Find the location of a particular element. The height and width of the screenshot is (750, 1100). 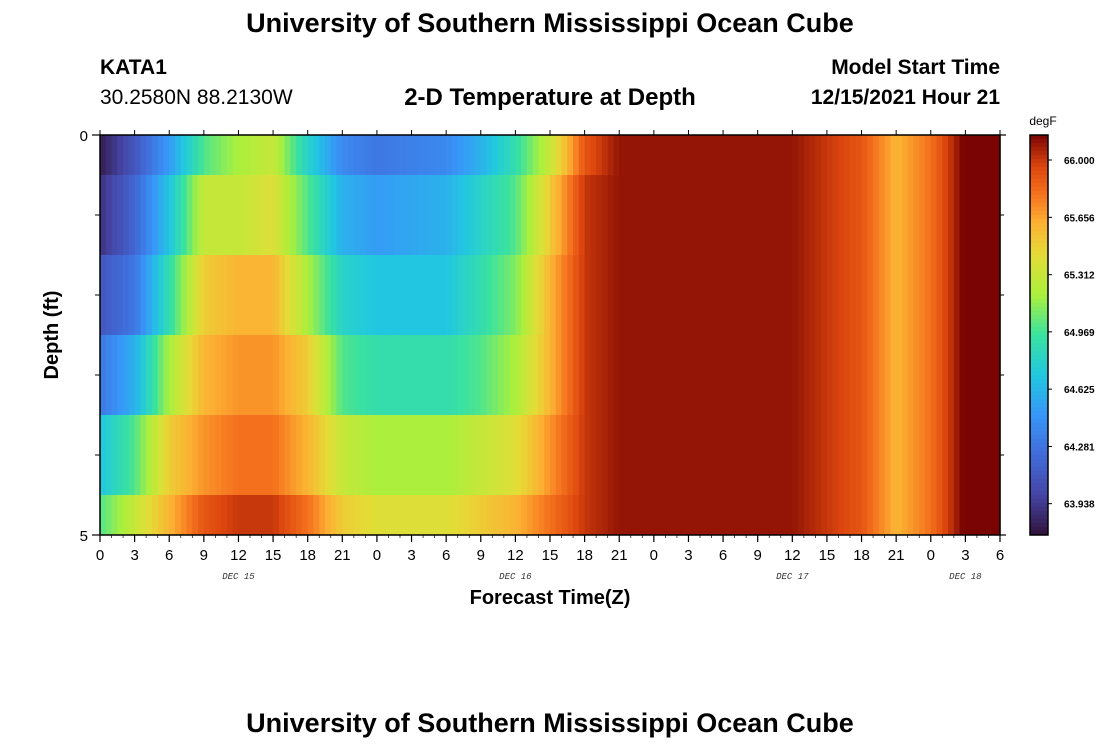

y-tick-label: 5 is located at coordinates (84, 536).